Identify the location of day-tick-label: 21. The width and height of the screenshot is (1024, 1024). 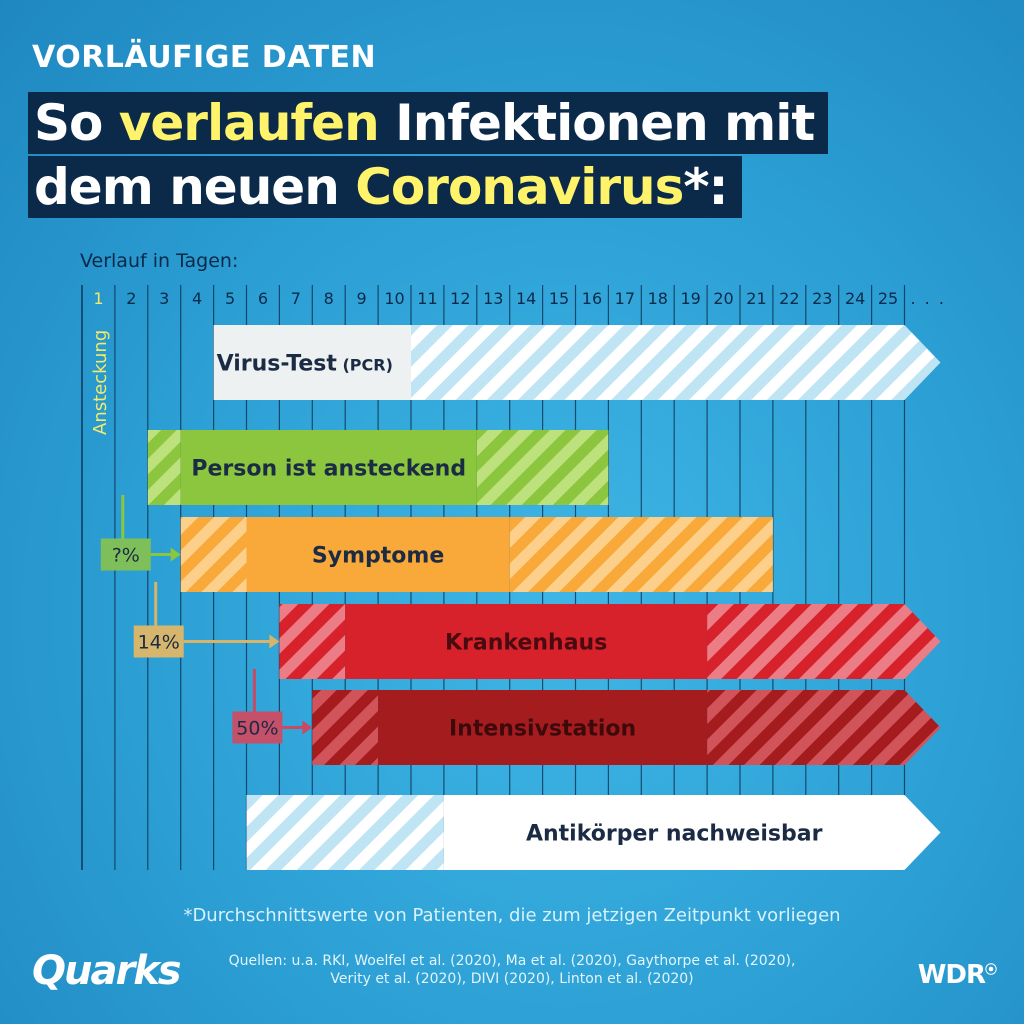
(756, 298).